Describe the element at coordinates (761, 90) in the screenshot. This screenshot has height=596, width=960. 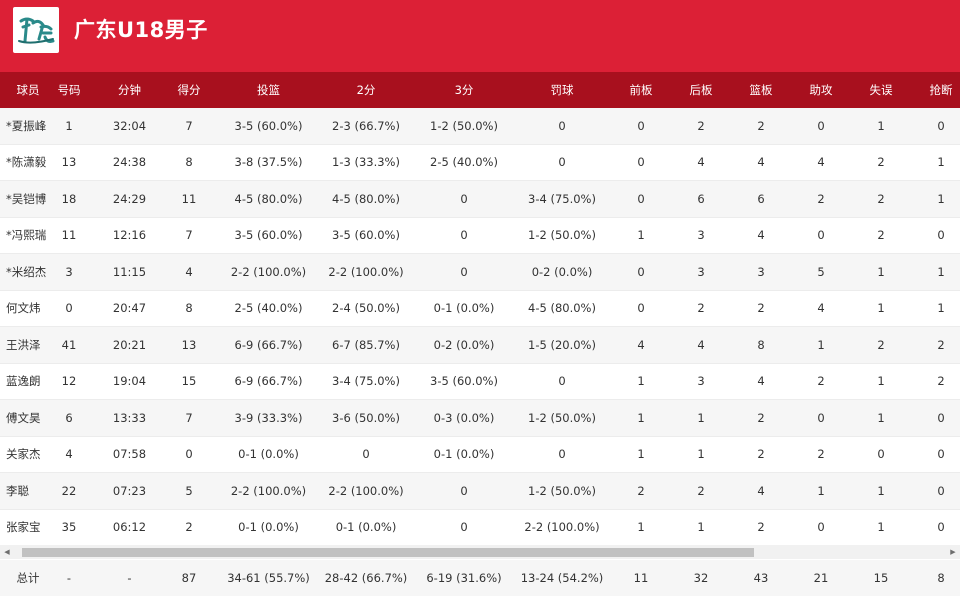
I see `column-header-rebounds: 篮板` at that location.